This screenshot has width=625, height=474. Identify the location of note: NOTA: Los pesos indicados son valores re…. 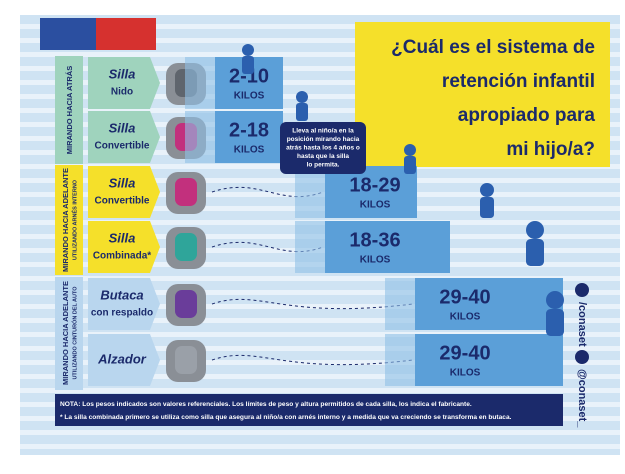
(266, 404).